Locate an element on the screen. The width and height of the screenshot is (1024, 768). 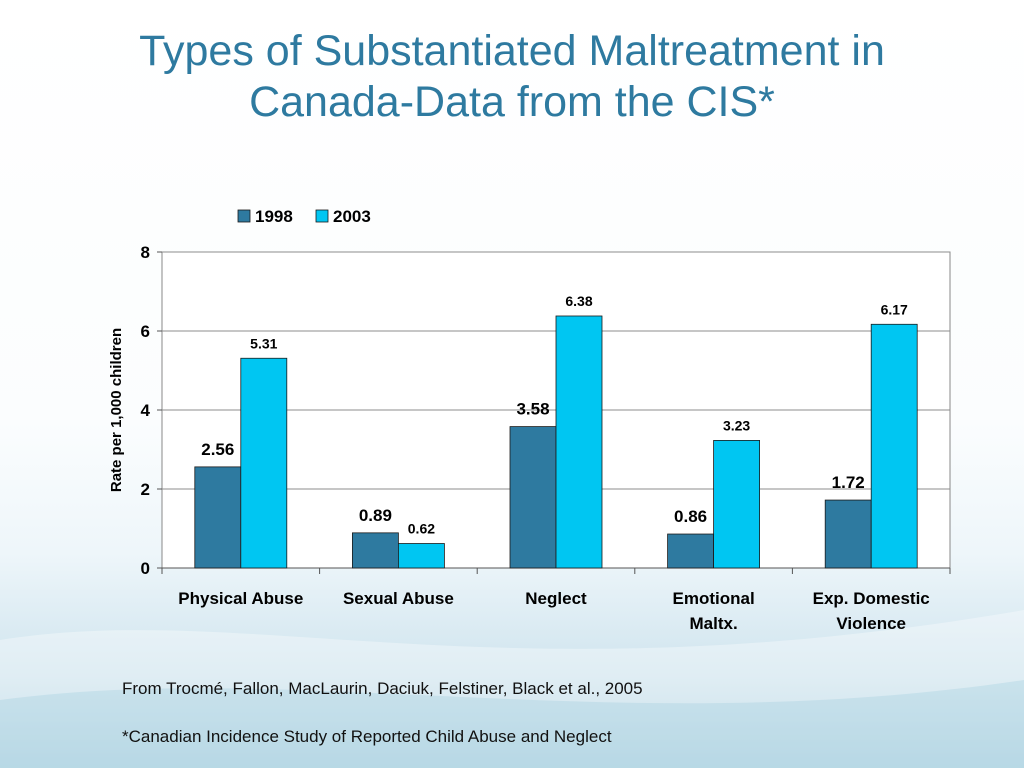
data-label-2003: 3.23 is located at coordinates (736, 425).